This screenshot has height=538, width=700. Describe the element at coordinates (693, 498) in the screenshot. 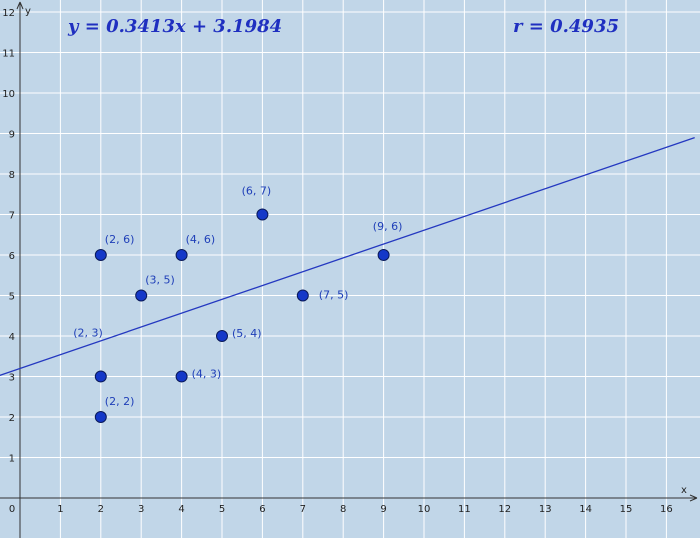

I see `x-axis-arrow` at that location.